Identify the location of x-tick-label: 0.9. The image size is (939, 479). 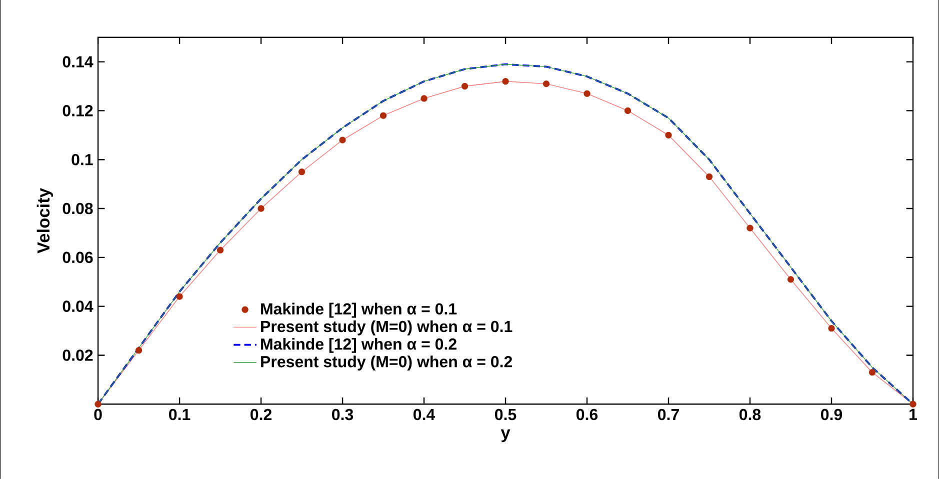
(831, 414).